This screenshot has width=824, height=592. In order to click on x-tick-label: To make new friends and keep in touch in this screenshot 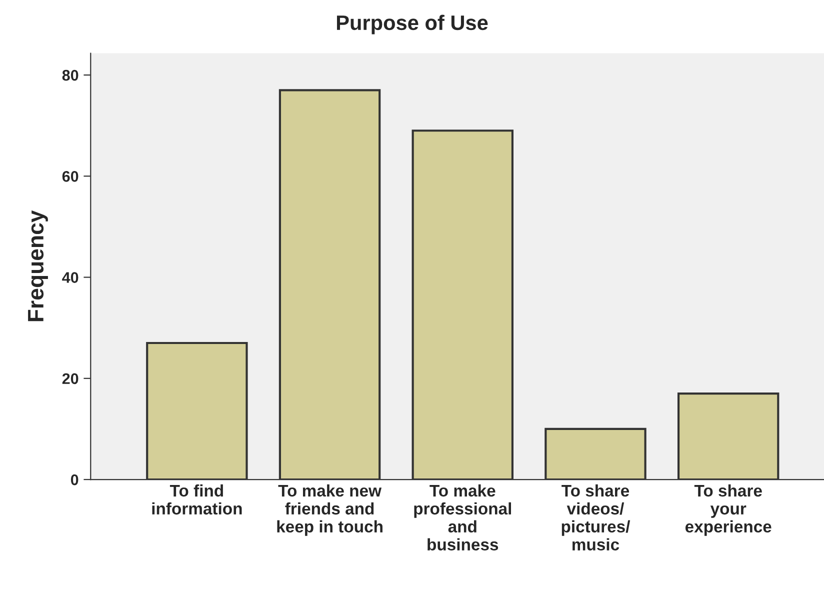, I will do `click(329, 510)`.